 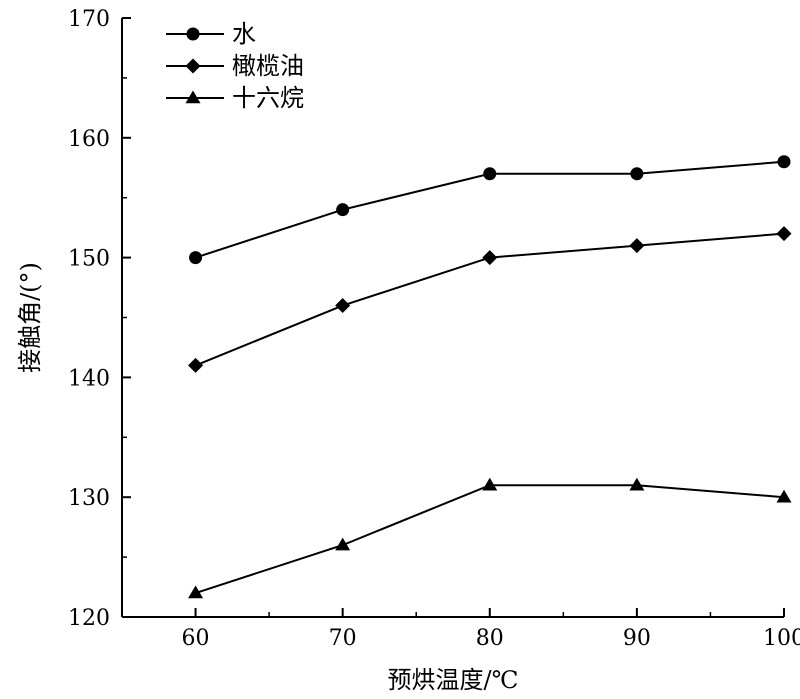 I want to click on y-tick-label: 120, so click(x=89, y=618).